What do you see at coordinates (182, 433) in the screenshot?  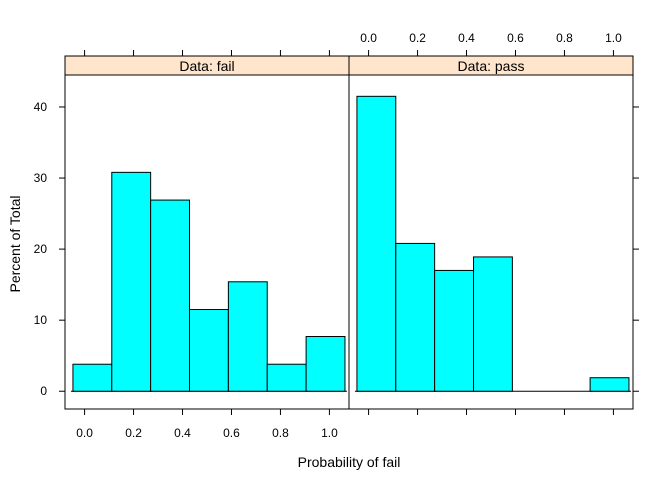 I see `x-tick-label-bottom-2: 0.4` at bounding box center [182, 433].